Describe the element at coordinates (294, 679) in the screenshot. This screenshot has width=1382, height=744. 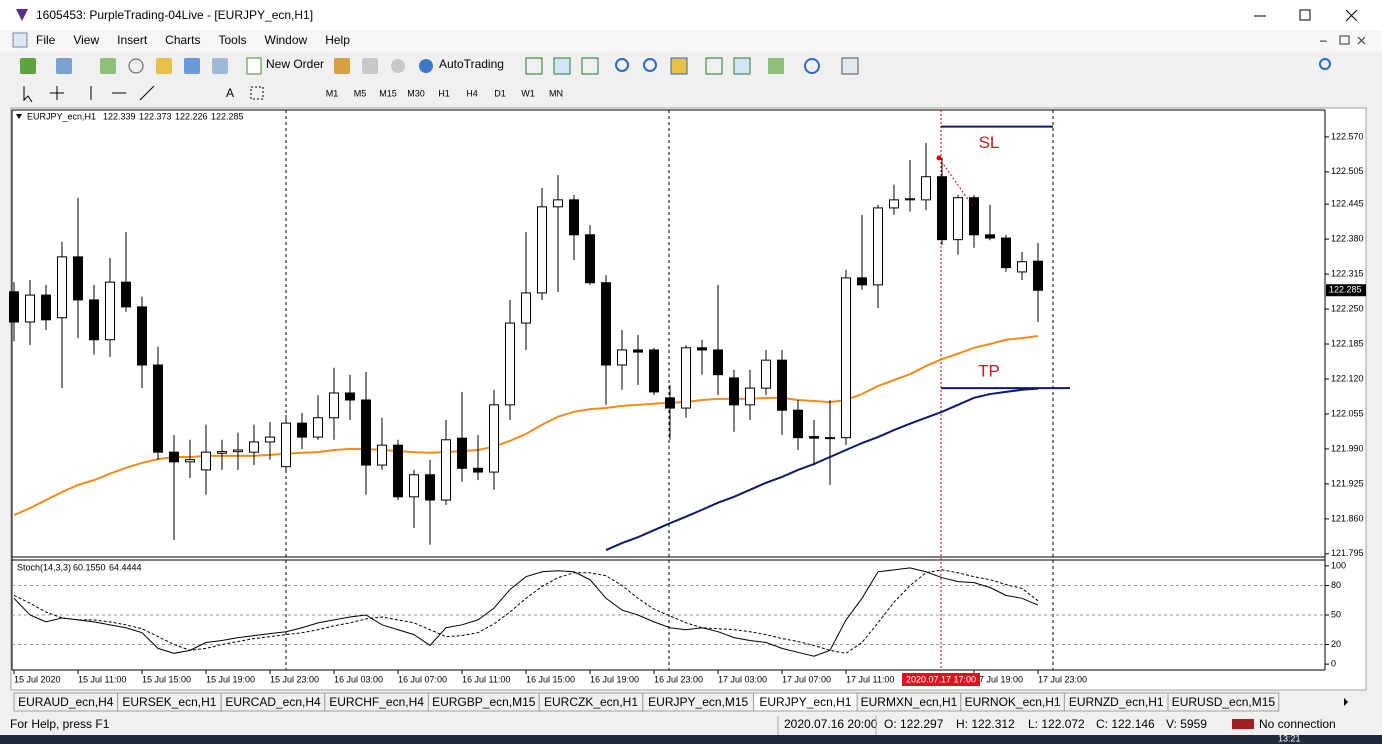
I see `x-tick-label: 15 Jul 23:00` at that location.